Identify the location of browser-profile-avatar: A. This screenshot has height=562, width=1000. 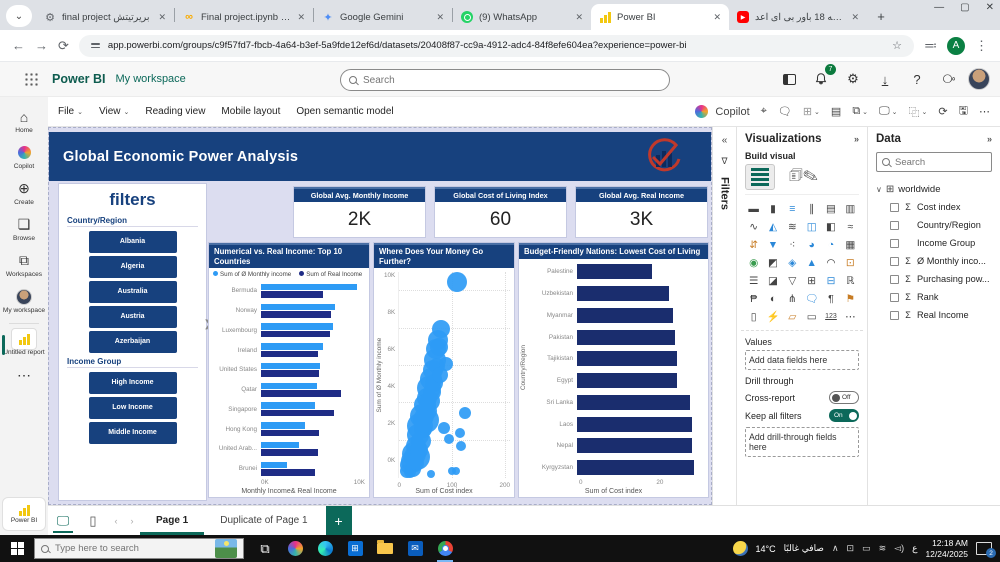
(956, 45).